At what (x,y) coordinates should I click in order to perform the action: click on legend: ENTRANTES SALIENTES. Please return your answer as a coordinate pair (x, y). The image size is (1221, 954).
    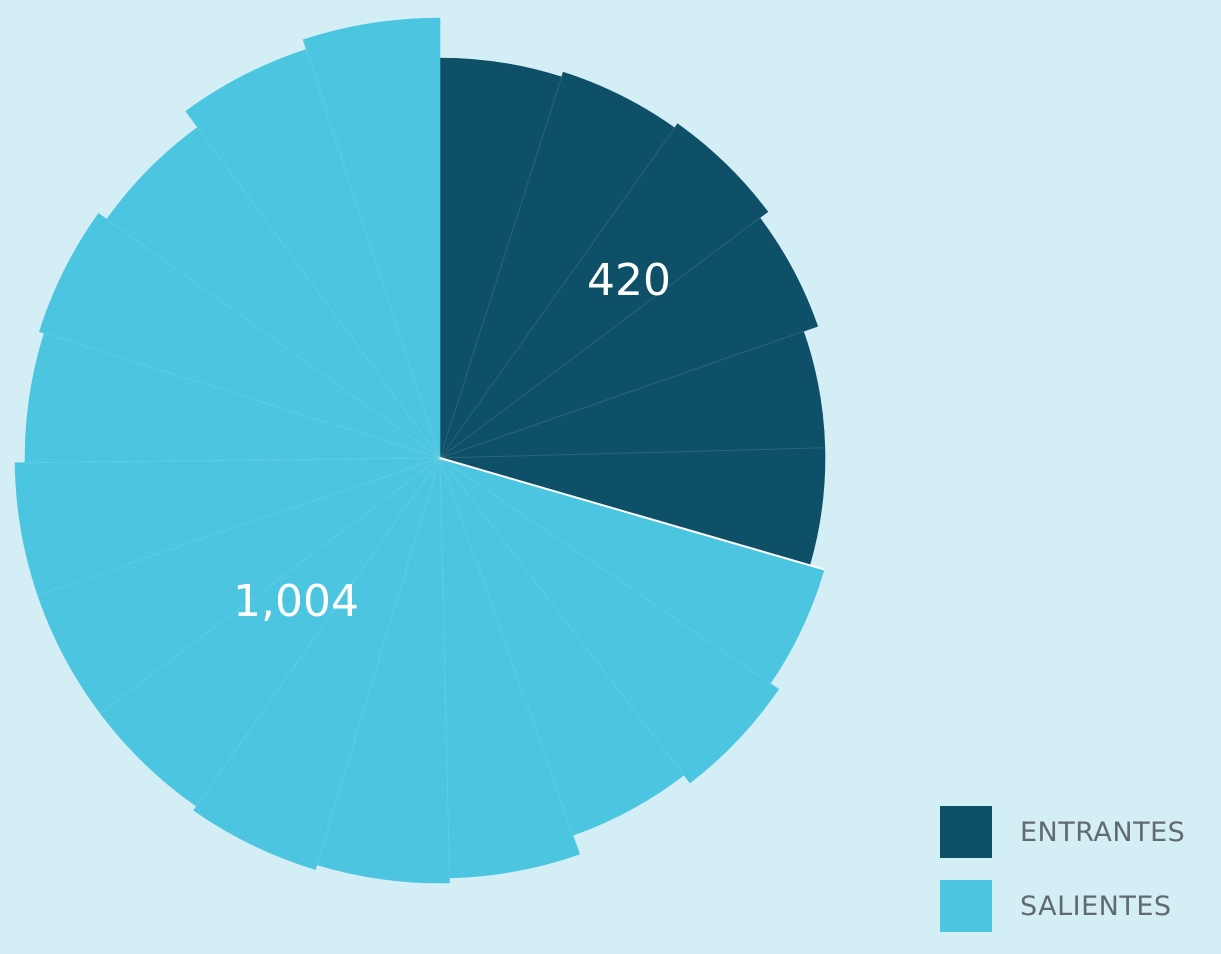
    Looking at the image, I should click on (1080, 880).